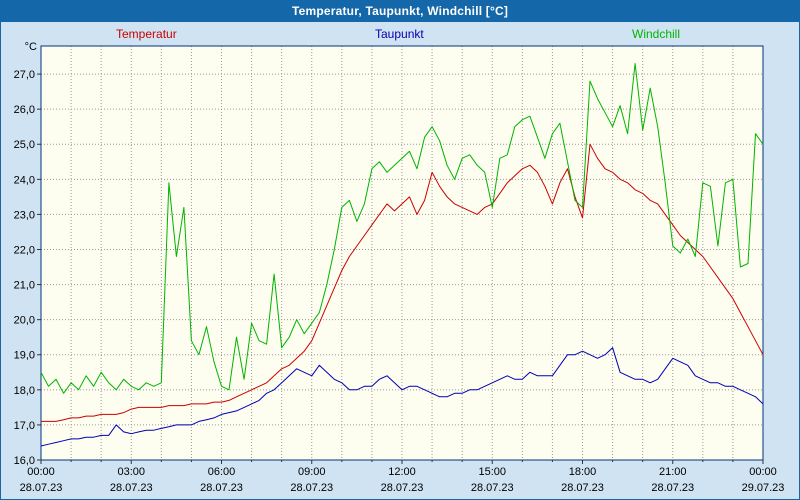  What do you see at coordinates (146, 34) in the screenshot?
I see `legend-temperatur-label: Temperatur` at bounding box center [146, 34].